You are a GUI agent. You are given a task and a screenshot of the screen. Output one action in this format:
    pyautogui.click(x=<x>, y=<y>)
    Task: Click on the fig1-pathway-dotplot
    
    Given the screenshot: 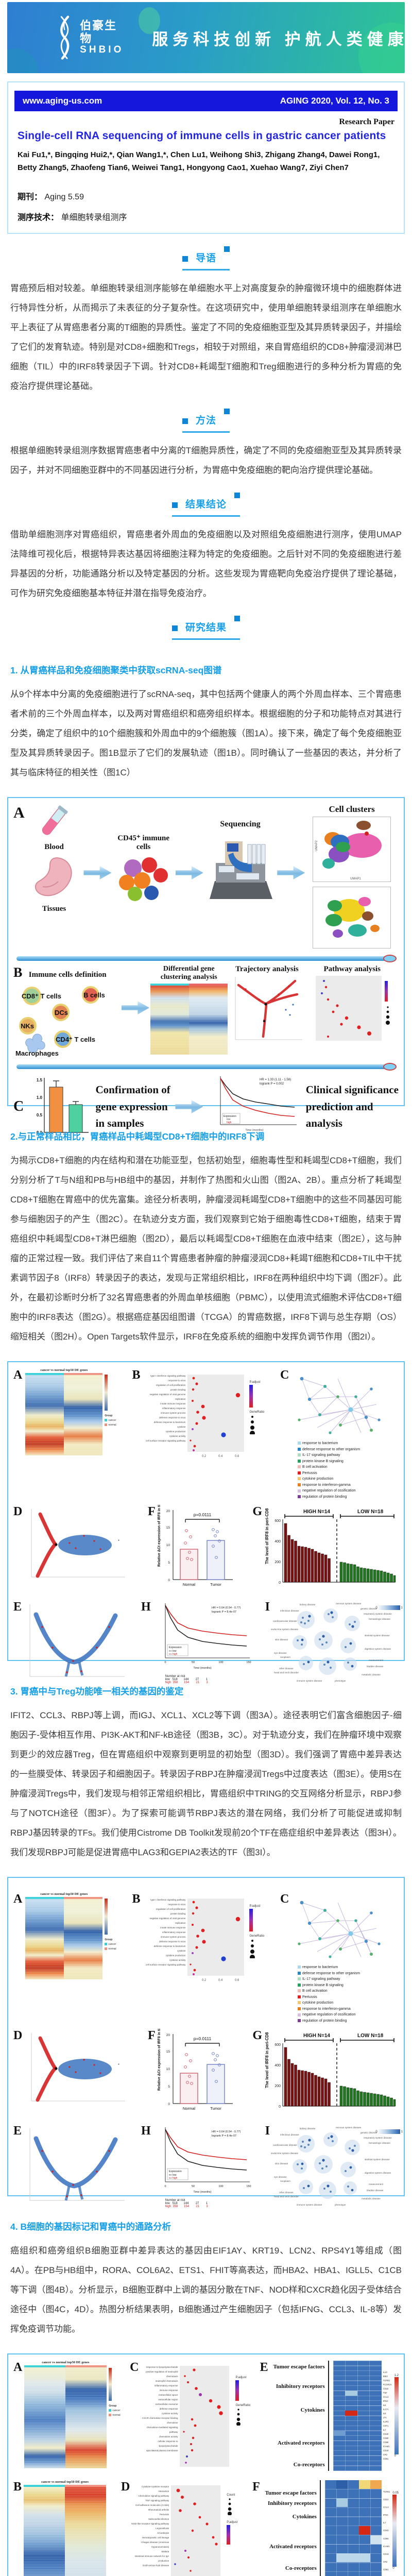 What is the action you would take?
    pyautogui.click(x=349, y=1008)
    